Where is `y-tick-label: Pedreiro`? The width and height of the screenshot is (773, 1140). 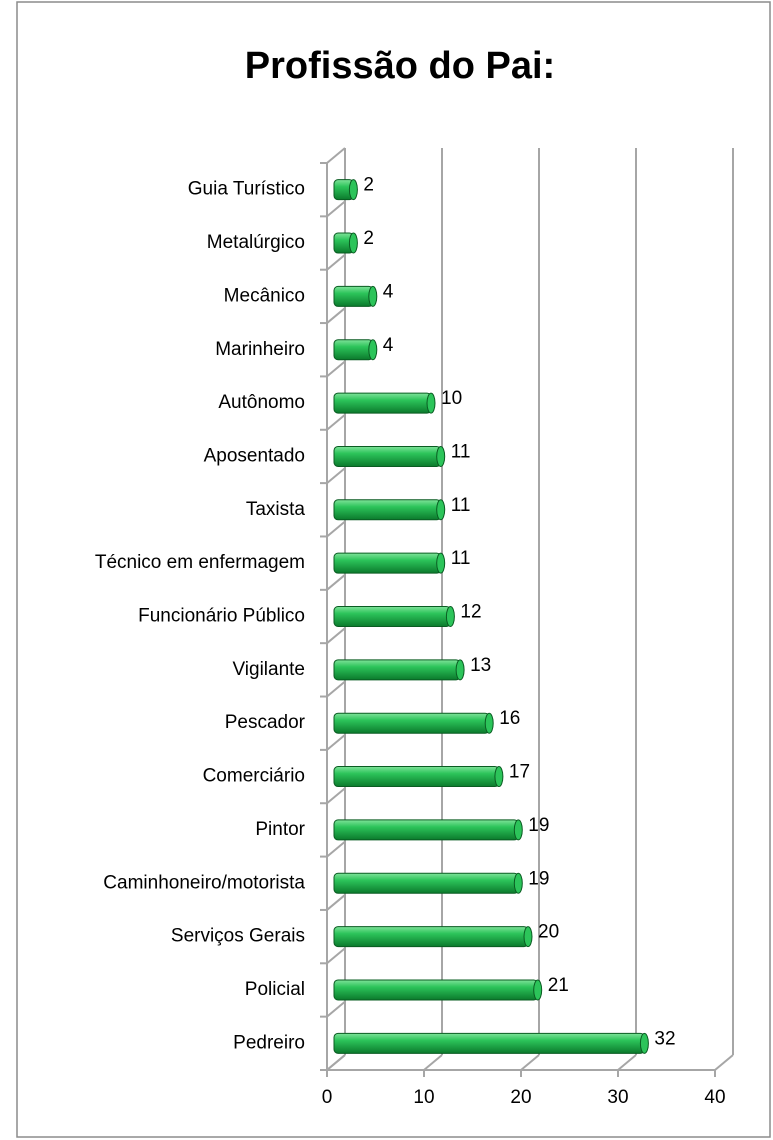
y-tick-label: Pedreiro is located at coordinates (269, 1042).